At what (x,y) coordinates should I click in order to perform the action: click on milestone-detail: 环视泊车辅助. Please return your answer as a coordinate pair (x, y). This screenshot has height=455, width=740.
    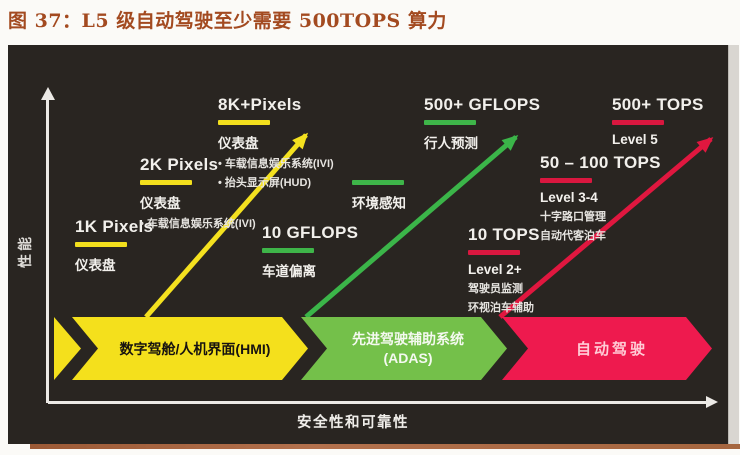
    Looking at the image, I should click on (501, 308).